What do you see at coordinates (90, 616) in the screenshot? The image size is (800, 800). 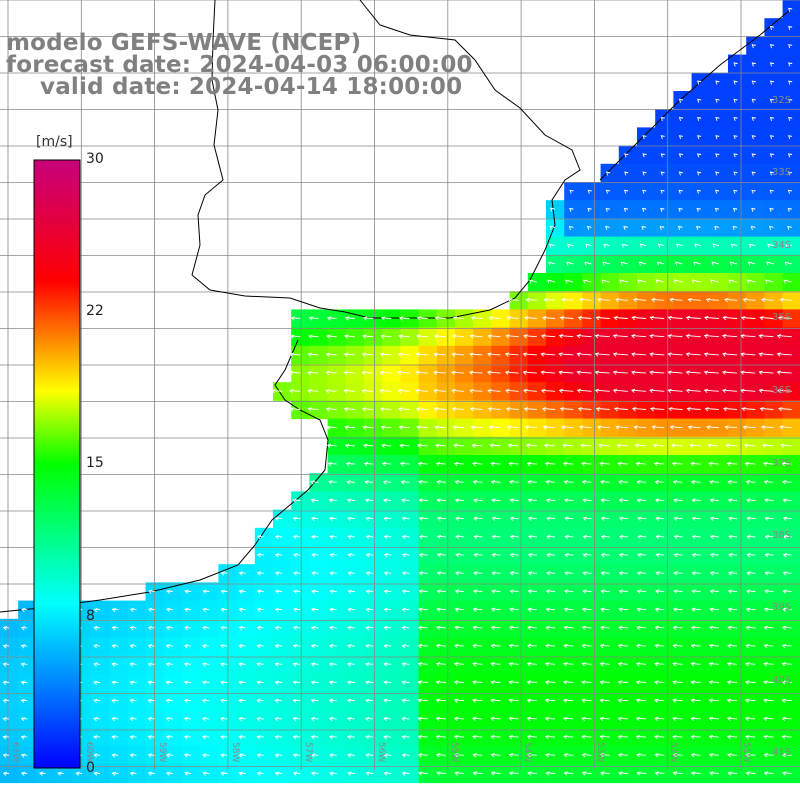 I see `colorbar-label: 8` at bounding box center [90, 616].